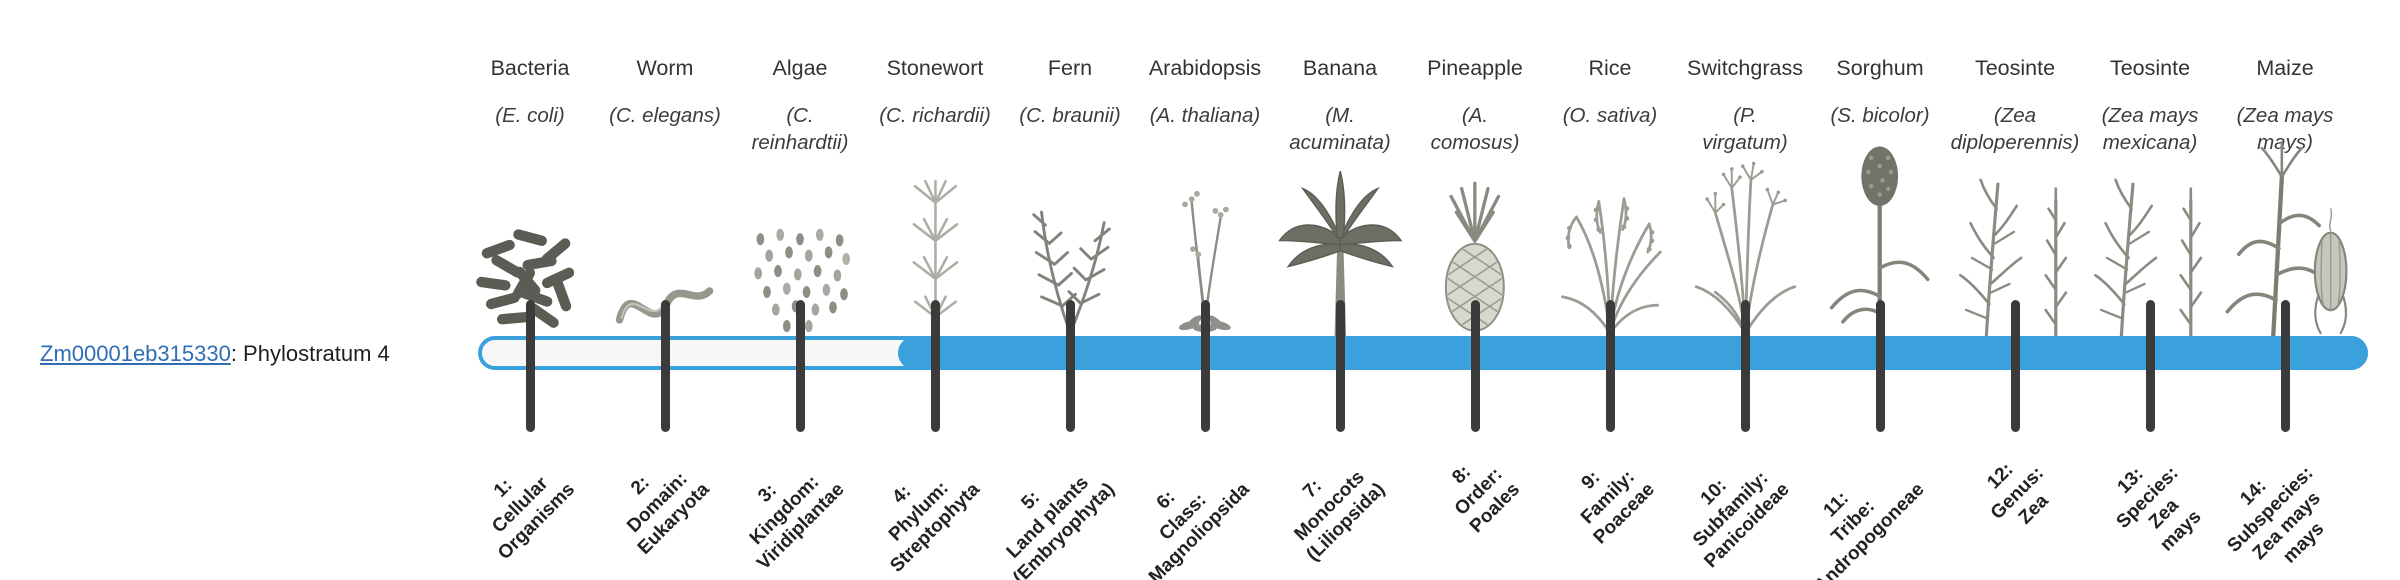 This screenshot has width=2400, height=580. I want to click on organism-column: Stonewort (C. richardii), so click(935, 192).